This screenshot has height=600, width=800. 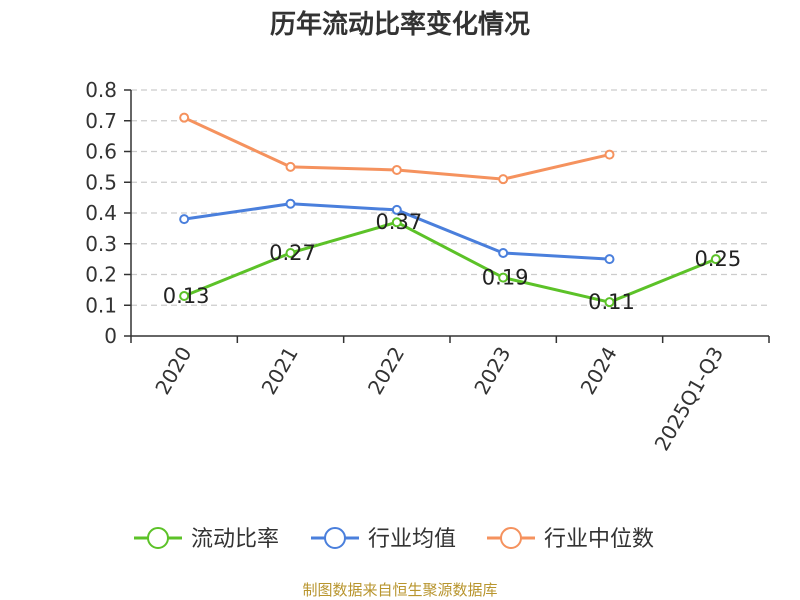 What do you see at coordinates (280, 371) in the screenshot?
I see `x-tick-label: 2021` at bounding box center [280, 371].